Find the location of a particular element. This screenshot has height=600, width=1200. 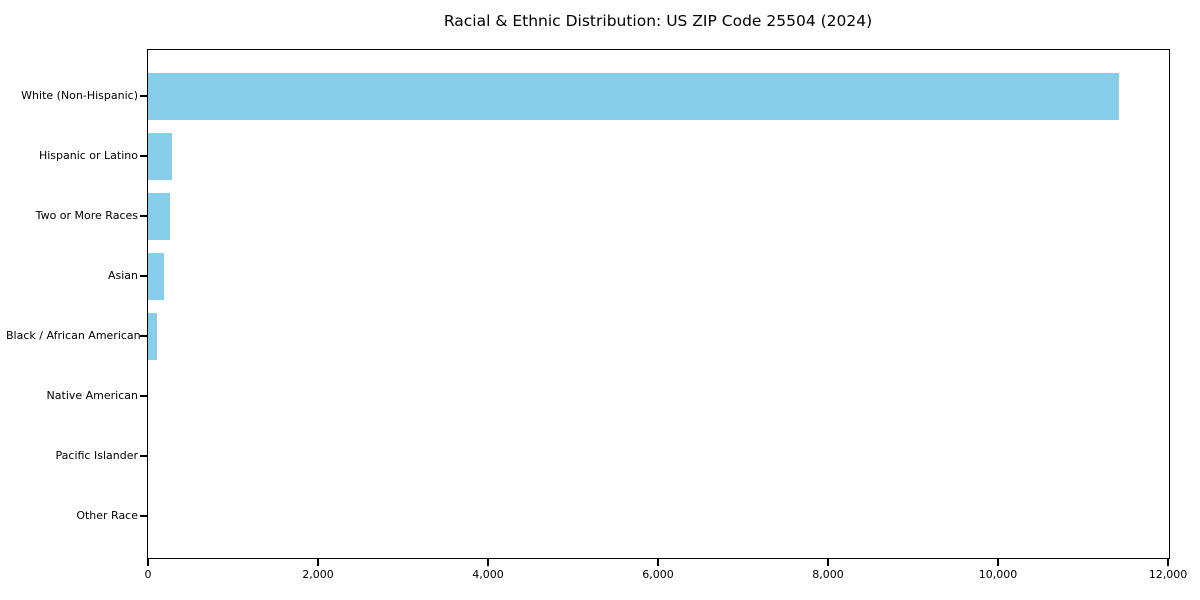

y-tick-label-other-race: Other Race is located at coordinates (107, 515).